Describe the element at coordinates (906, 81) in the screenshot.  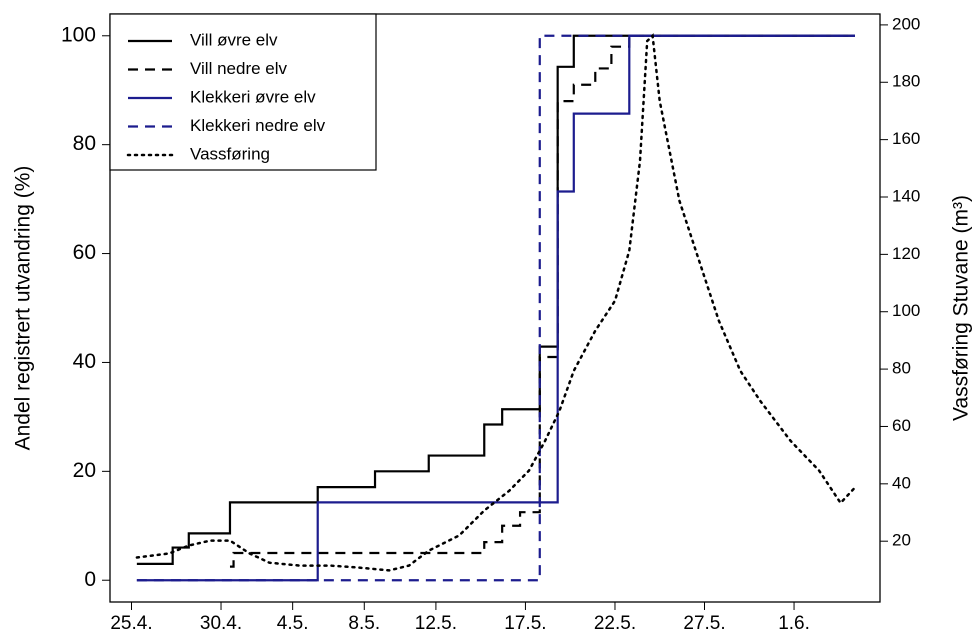
I see `y2-tick-label: 180` at that location.